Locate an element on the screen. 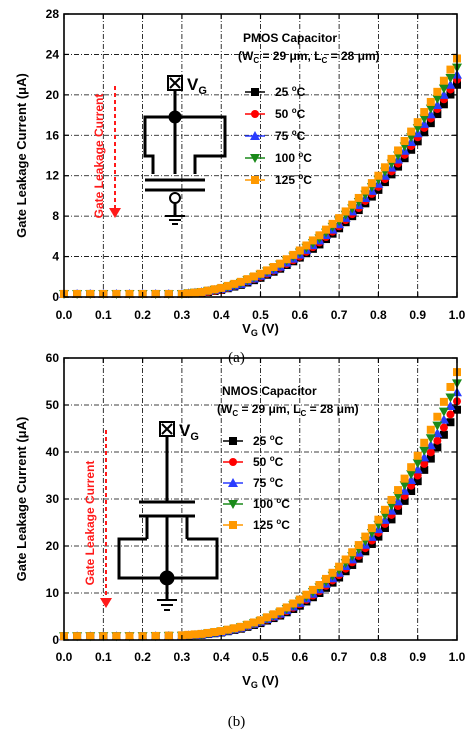  panel-caption: (b) is located at coordinates (237, 722).